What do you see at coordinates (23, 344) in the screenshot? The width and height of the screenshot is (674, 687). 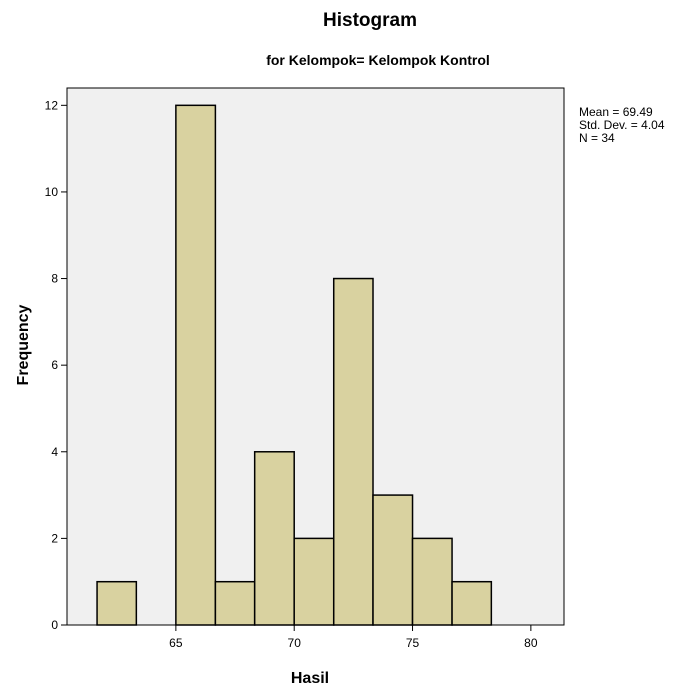 I see `y-axis-title: Frequency` at bounding box center [23, 344].